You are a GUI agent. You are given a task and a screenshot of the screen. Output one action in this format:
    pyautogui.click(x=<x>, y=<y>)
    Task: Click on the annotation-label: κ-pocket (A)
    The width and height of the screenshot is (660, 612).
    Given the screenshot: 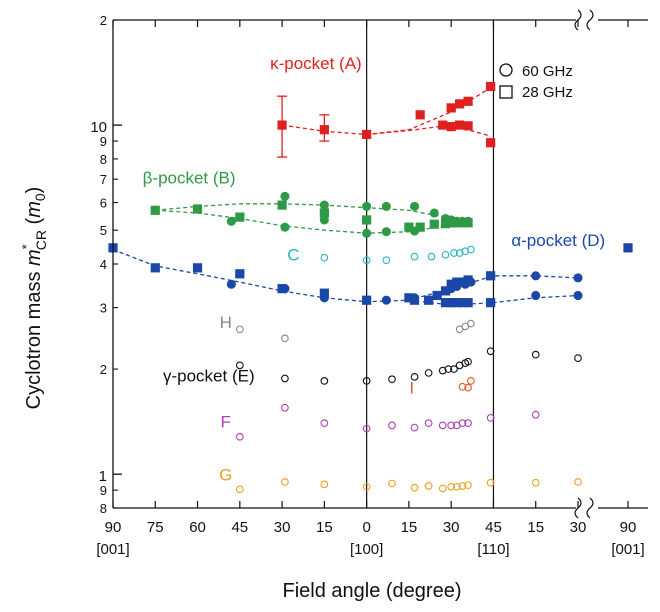 What is the action you would take?
    pyautogui.click(x=316, y=63)
    